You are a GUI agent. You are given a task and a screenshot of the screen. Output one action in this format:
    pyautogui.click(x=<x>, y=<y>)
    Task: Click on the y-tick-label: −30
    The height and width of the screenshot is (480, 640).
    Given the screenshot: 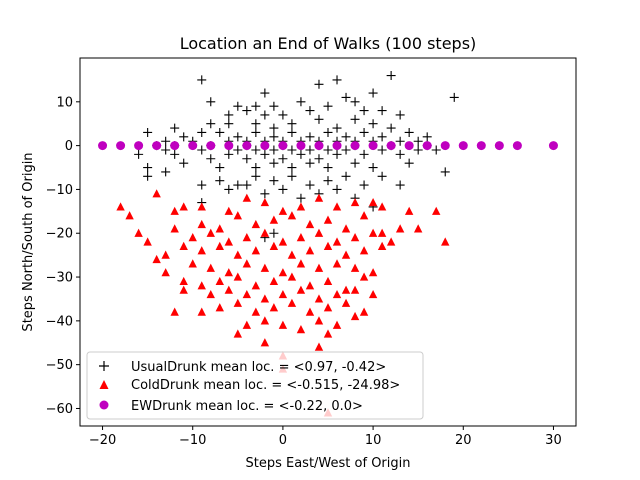 What is the action you would take?
    pyautogui.click(x=59, y=278)
    